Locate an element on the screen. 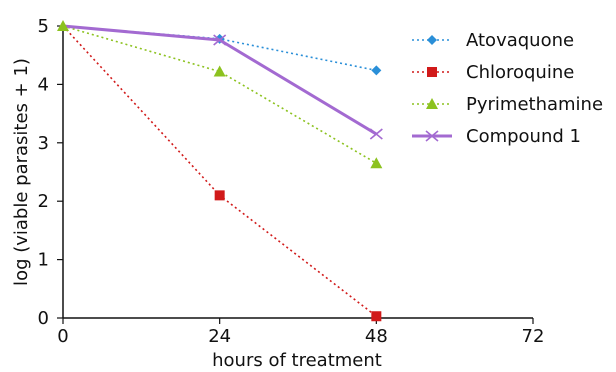 This screenshot has width=616, height=372. x-tick-label: 48 is located at coordinates (376, 336).